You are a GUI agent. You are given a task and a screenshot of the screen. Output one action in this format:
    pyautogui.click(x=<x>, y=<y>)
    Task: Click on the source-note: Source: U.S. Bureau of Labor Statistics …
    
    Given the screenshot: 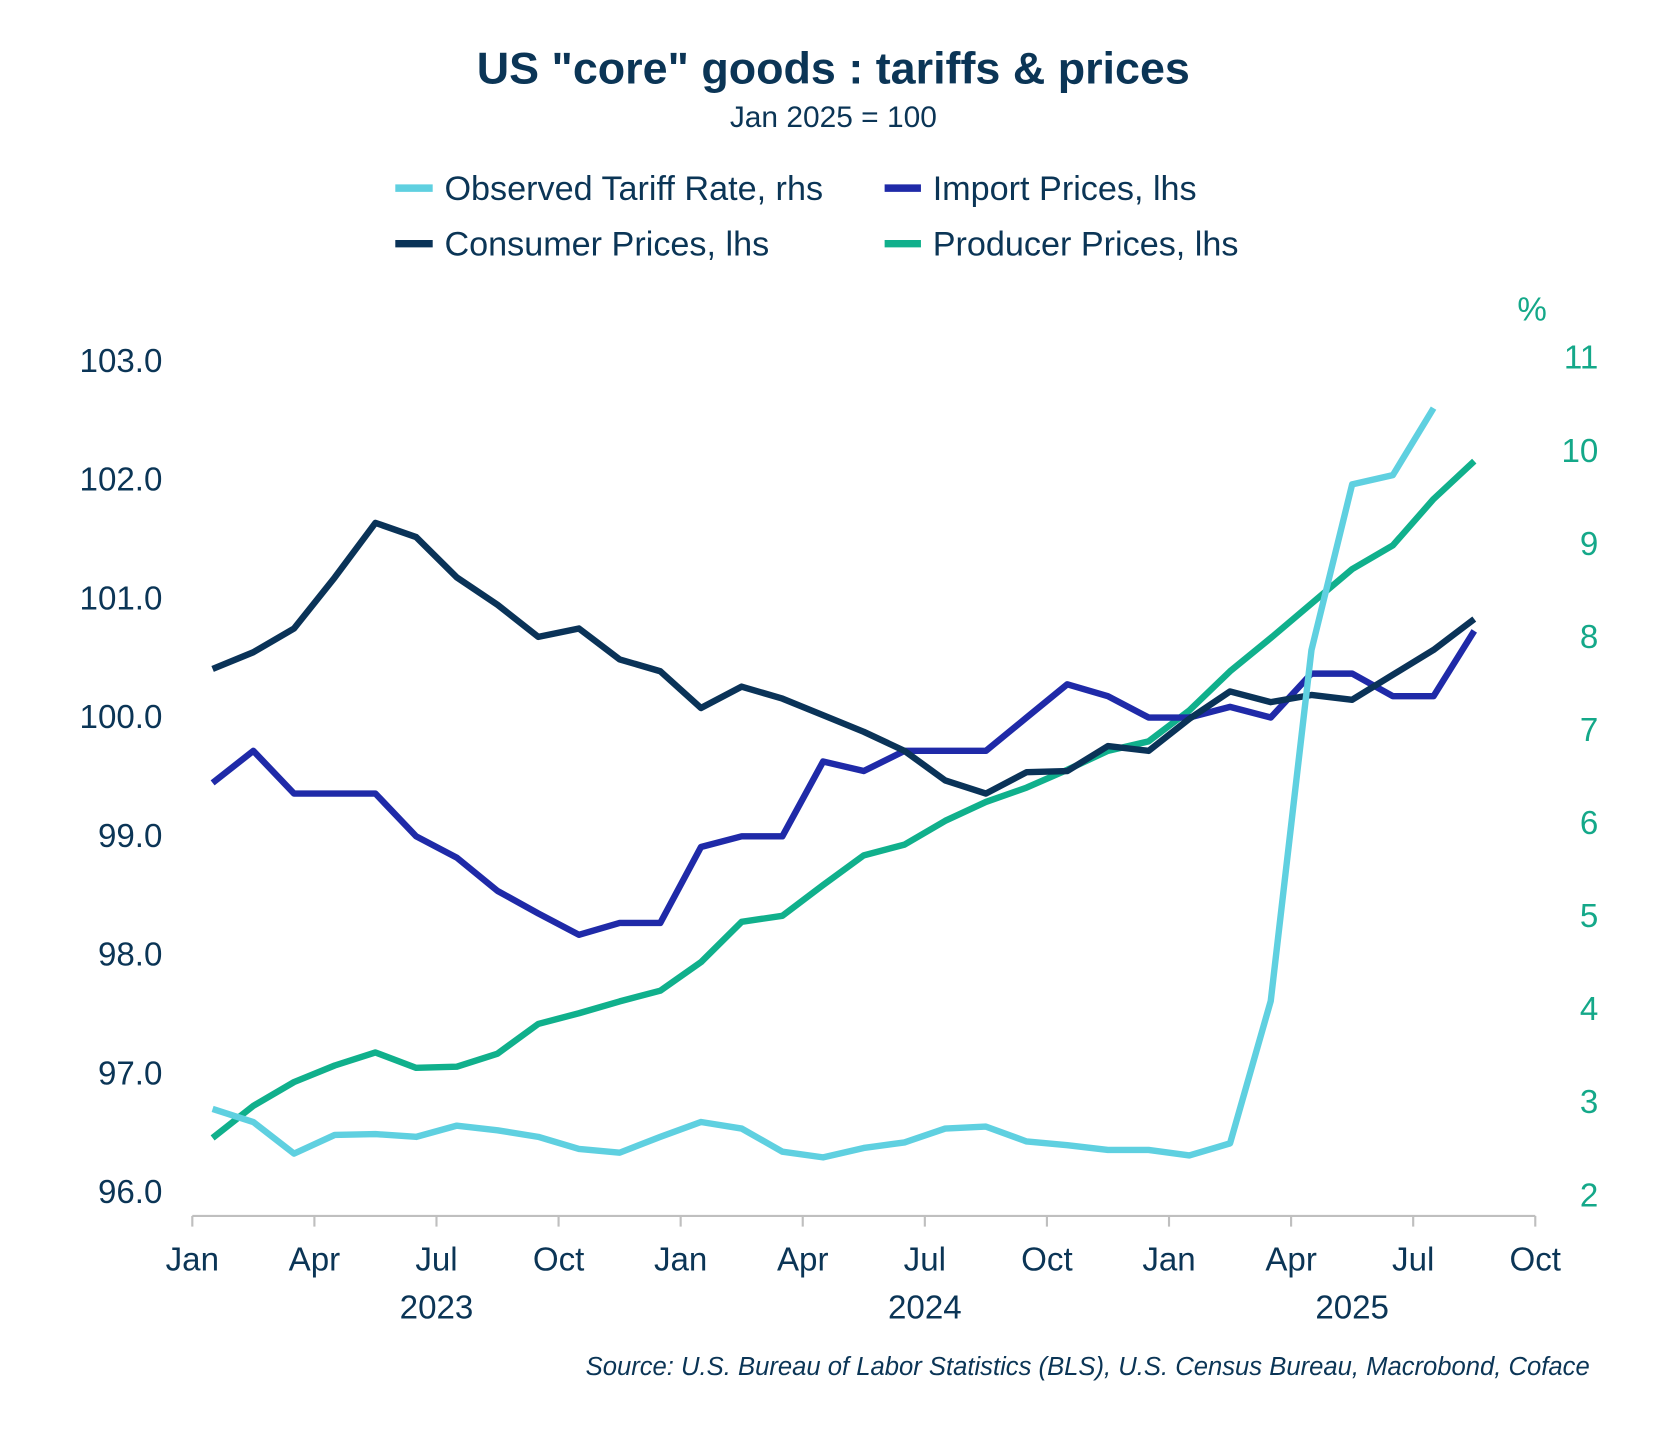 What is the action you would take?
    pyautogui.click(x=1088, y=1367)
    